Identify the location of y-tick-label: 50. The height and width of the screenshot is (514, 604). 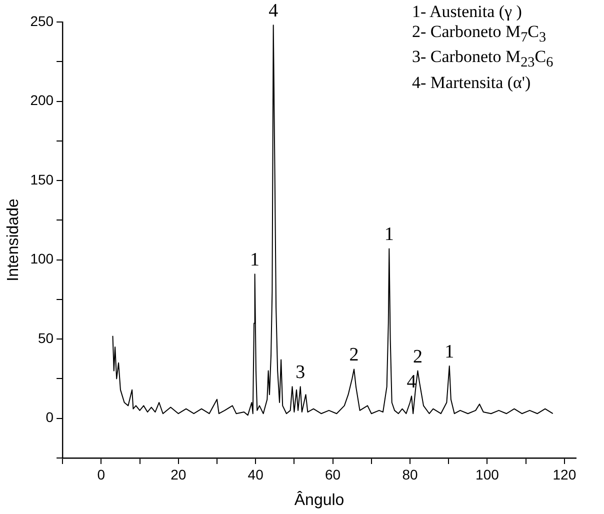
(46, 338).